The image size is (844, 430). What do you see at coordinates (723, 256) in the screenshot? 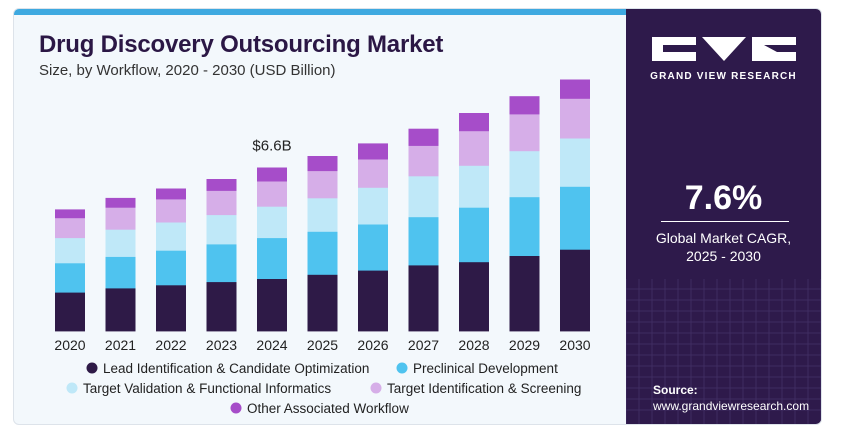
I see `cagr-label-line2: 2025 - 2030` at bounding box center [723, 256].